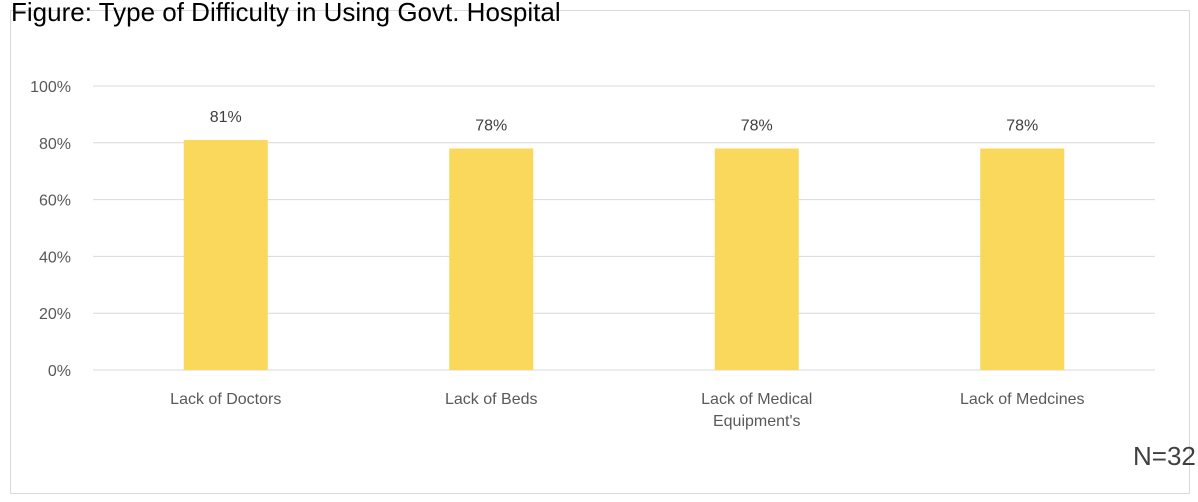  What do you see at coordinates (491, 399) in the screenshot?
I see `category-label: Lack of Beds` at bounding box center [491, 399].